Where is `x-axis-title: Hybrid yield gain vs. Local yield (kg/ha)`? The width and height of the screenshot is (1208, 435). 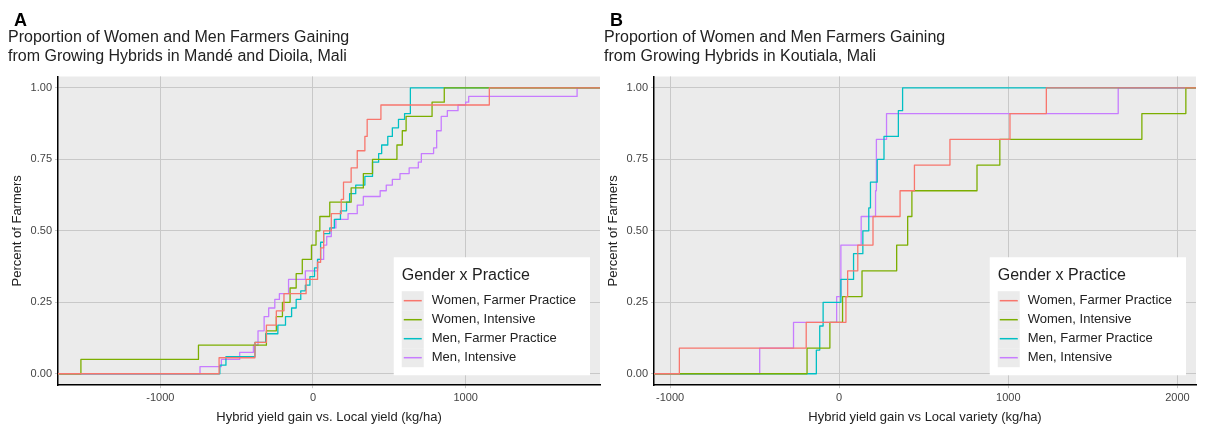
x-axis-title: Hybrid yield gain vs. Local yield (kg/ha) is located at coordinates (329, 416).